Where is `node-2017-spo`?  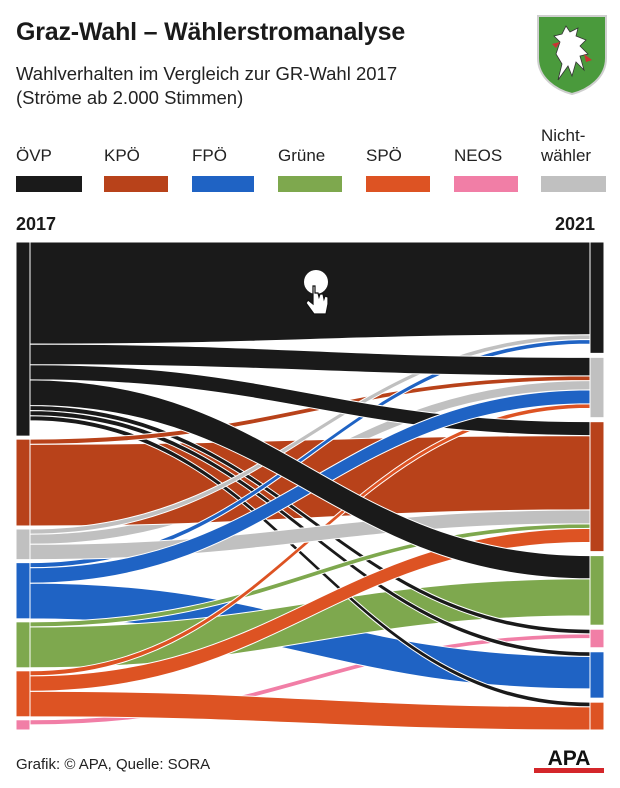 node-2017-spo is located at coordinates (23, 694).